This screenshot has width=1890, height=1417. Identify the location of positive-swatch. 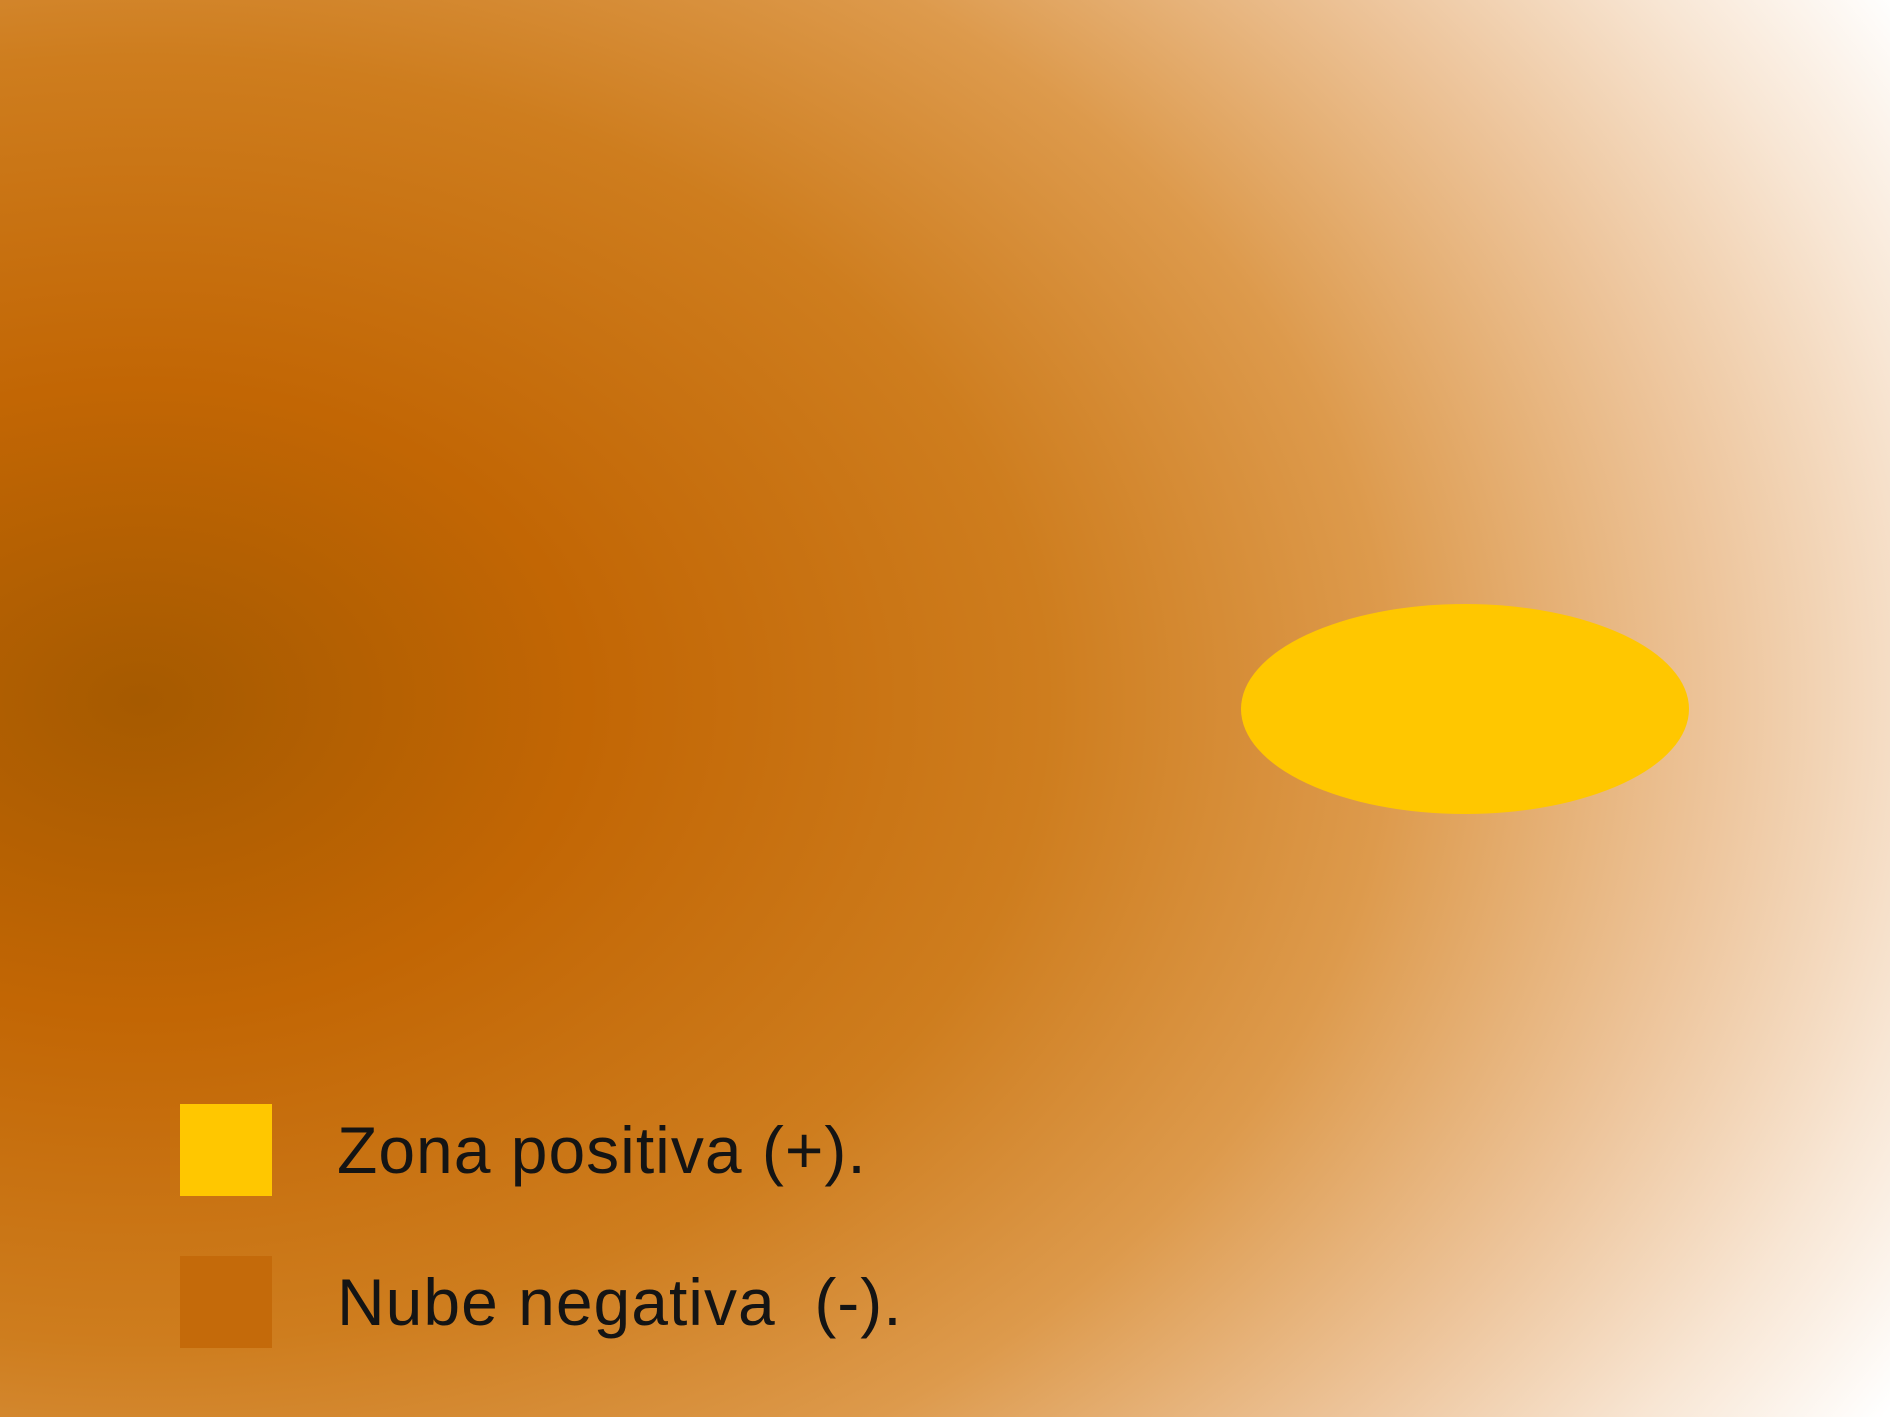
(226, 1150).